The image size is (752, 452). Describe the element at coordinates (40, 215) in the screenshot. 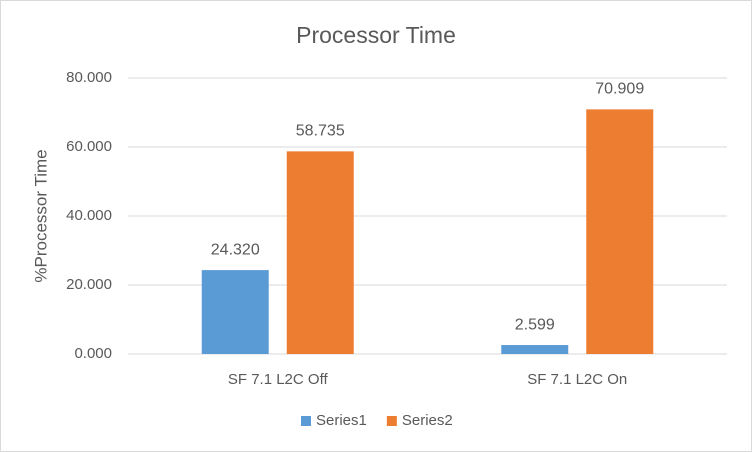

I see `y-axis-label: %Processor Time` at that location.